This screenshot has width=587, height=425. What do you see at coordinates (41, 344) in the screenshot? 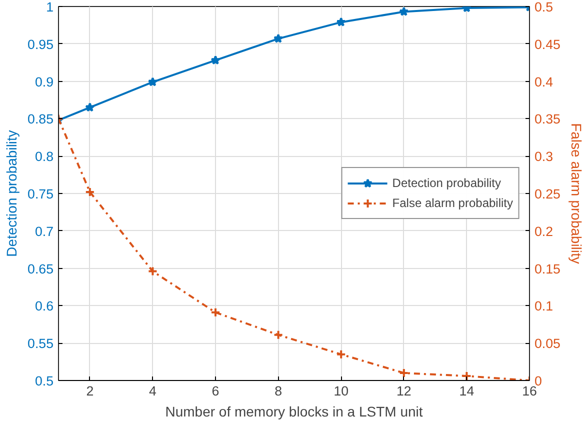
I see `y-tick-label: 0.55` at bounding box center [41, 344].